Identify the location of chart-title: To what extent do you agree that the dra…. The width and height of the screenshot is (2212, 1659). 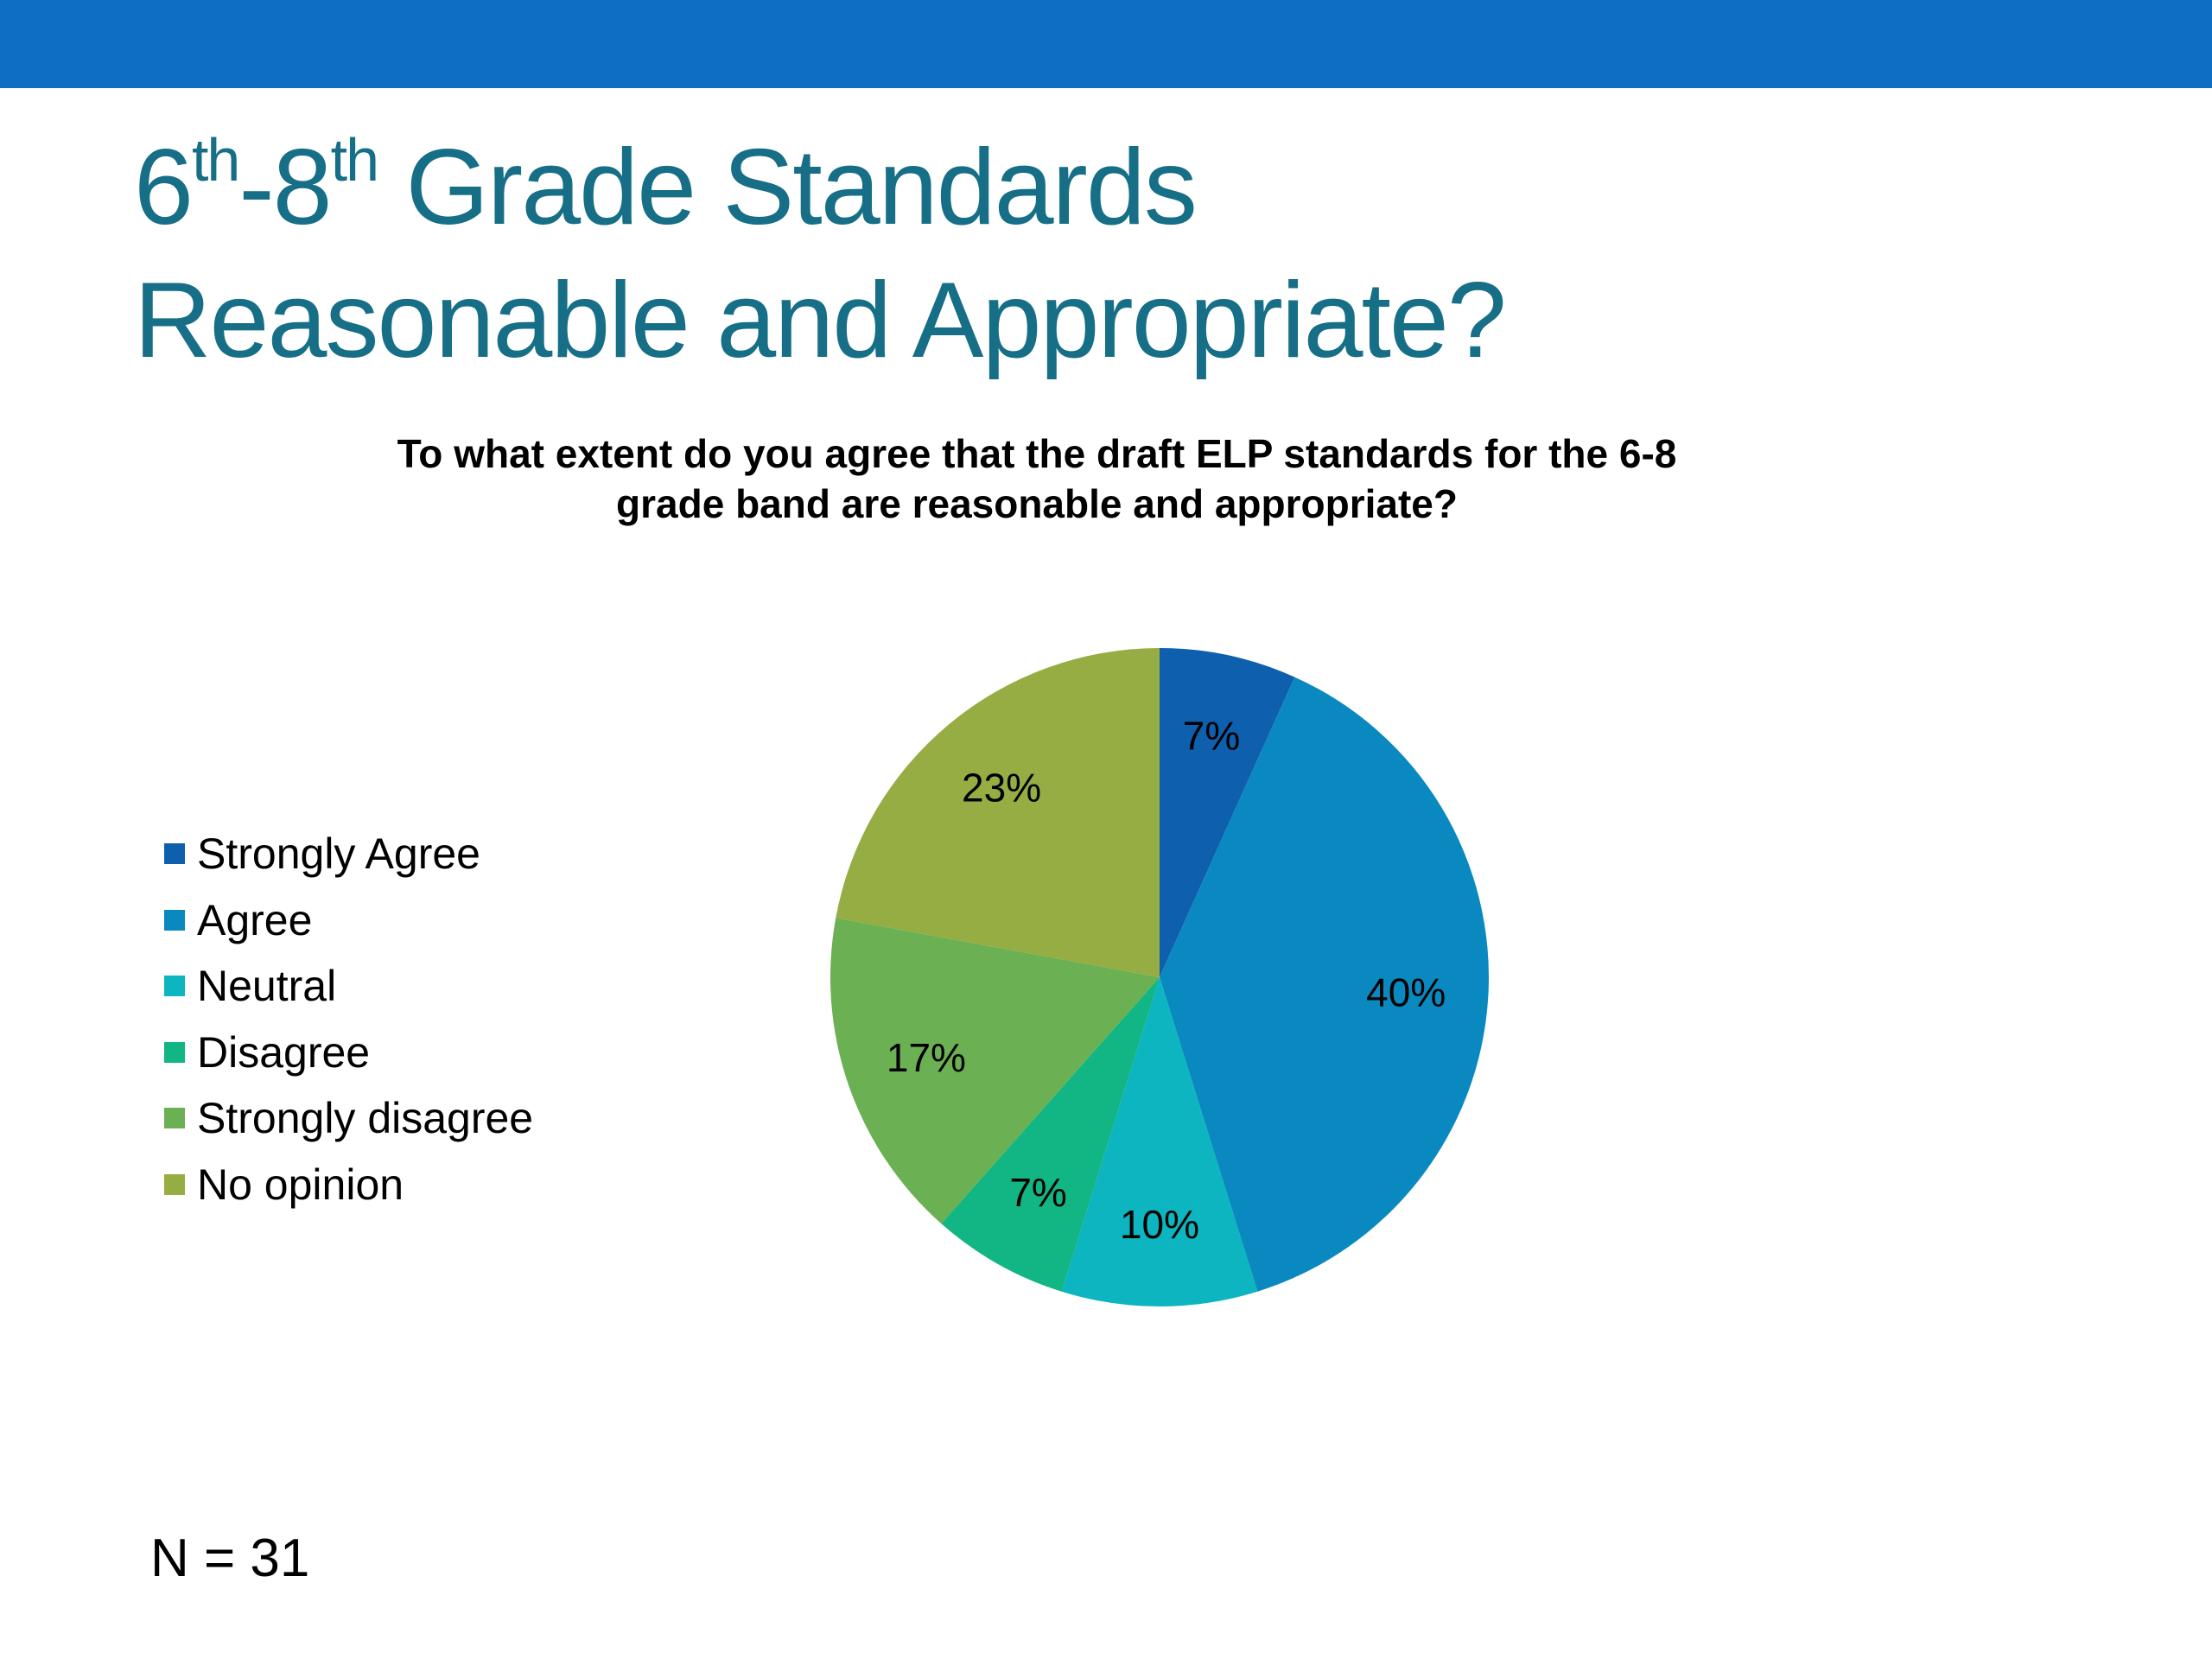
(1037, 479).